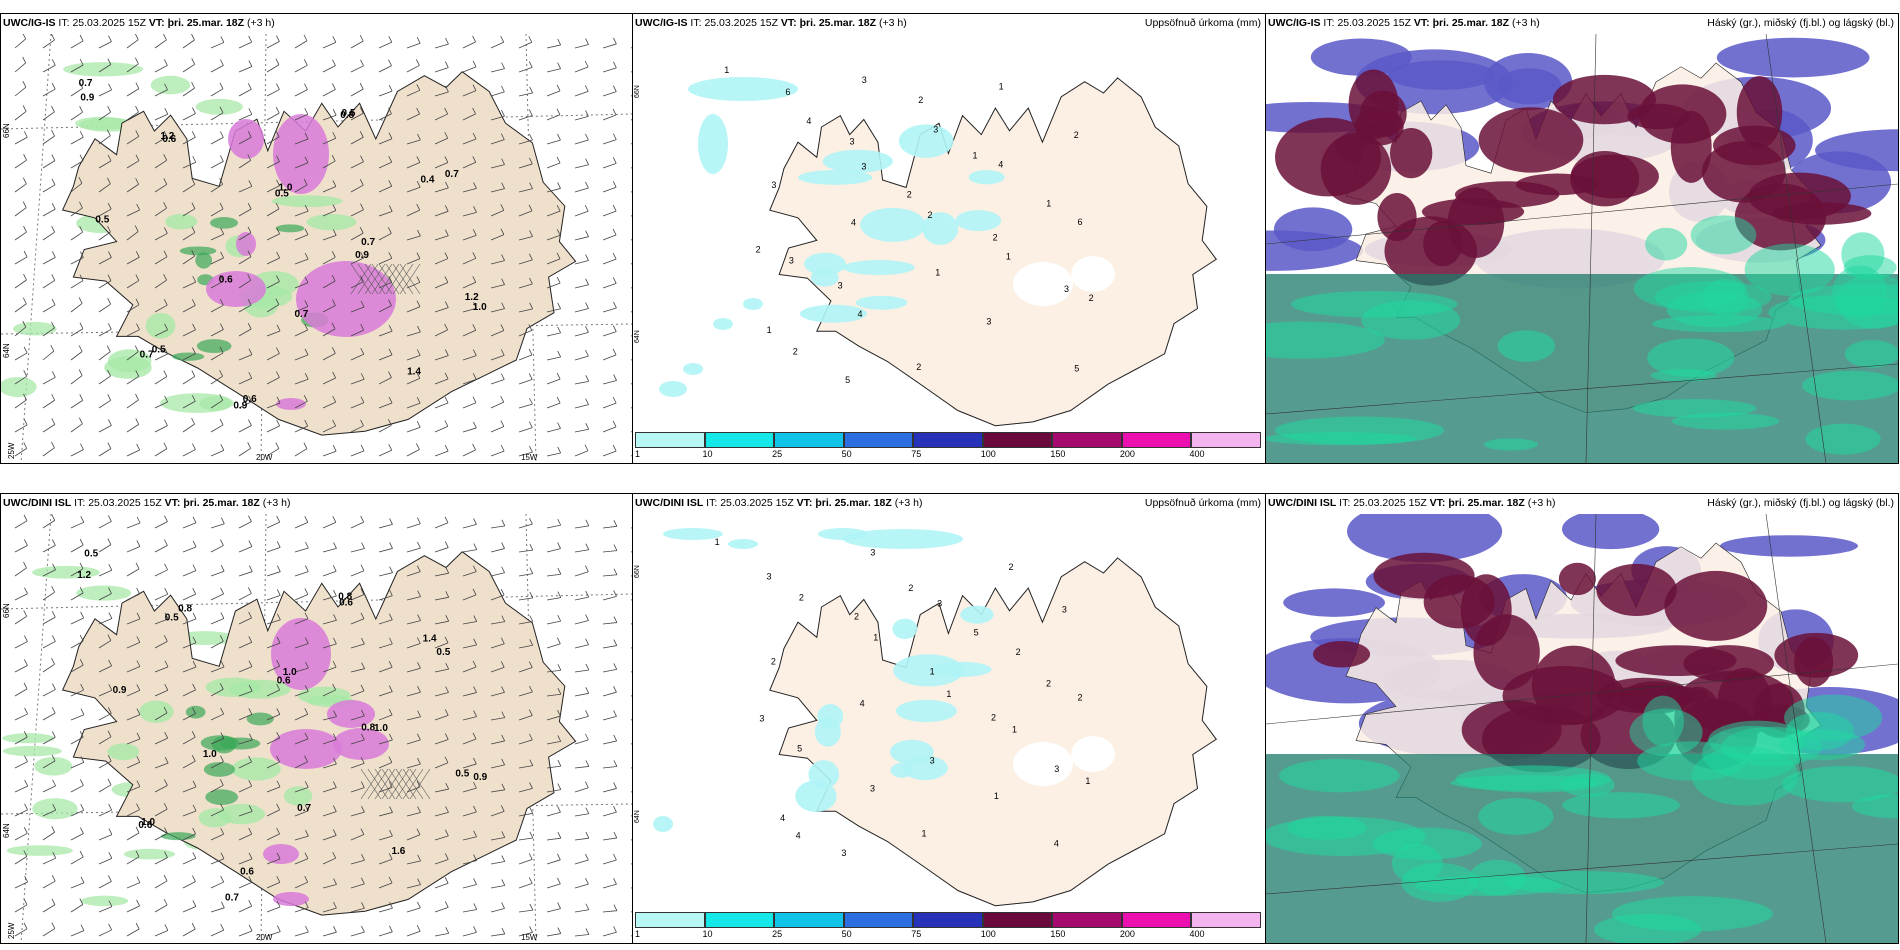 The height and width of the screenshot is (950, 1900). Describe the element at coordinates (948, 446) in the screenshot. I see `precip-colorbar: 1 10 25 50 75 100 150 200 400` at that location.